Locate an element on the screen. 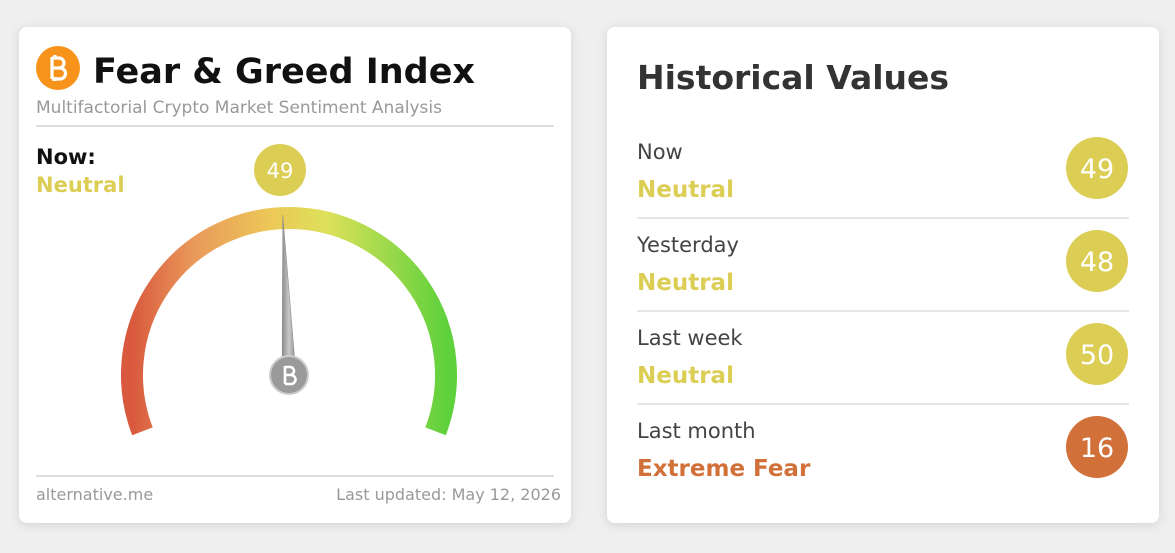 This screenshot has width=1175, height=553. needle-hub is located at coordinates (289, 375).